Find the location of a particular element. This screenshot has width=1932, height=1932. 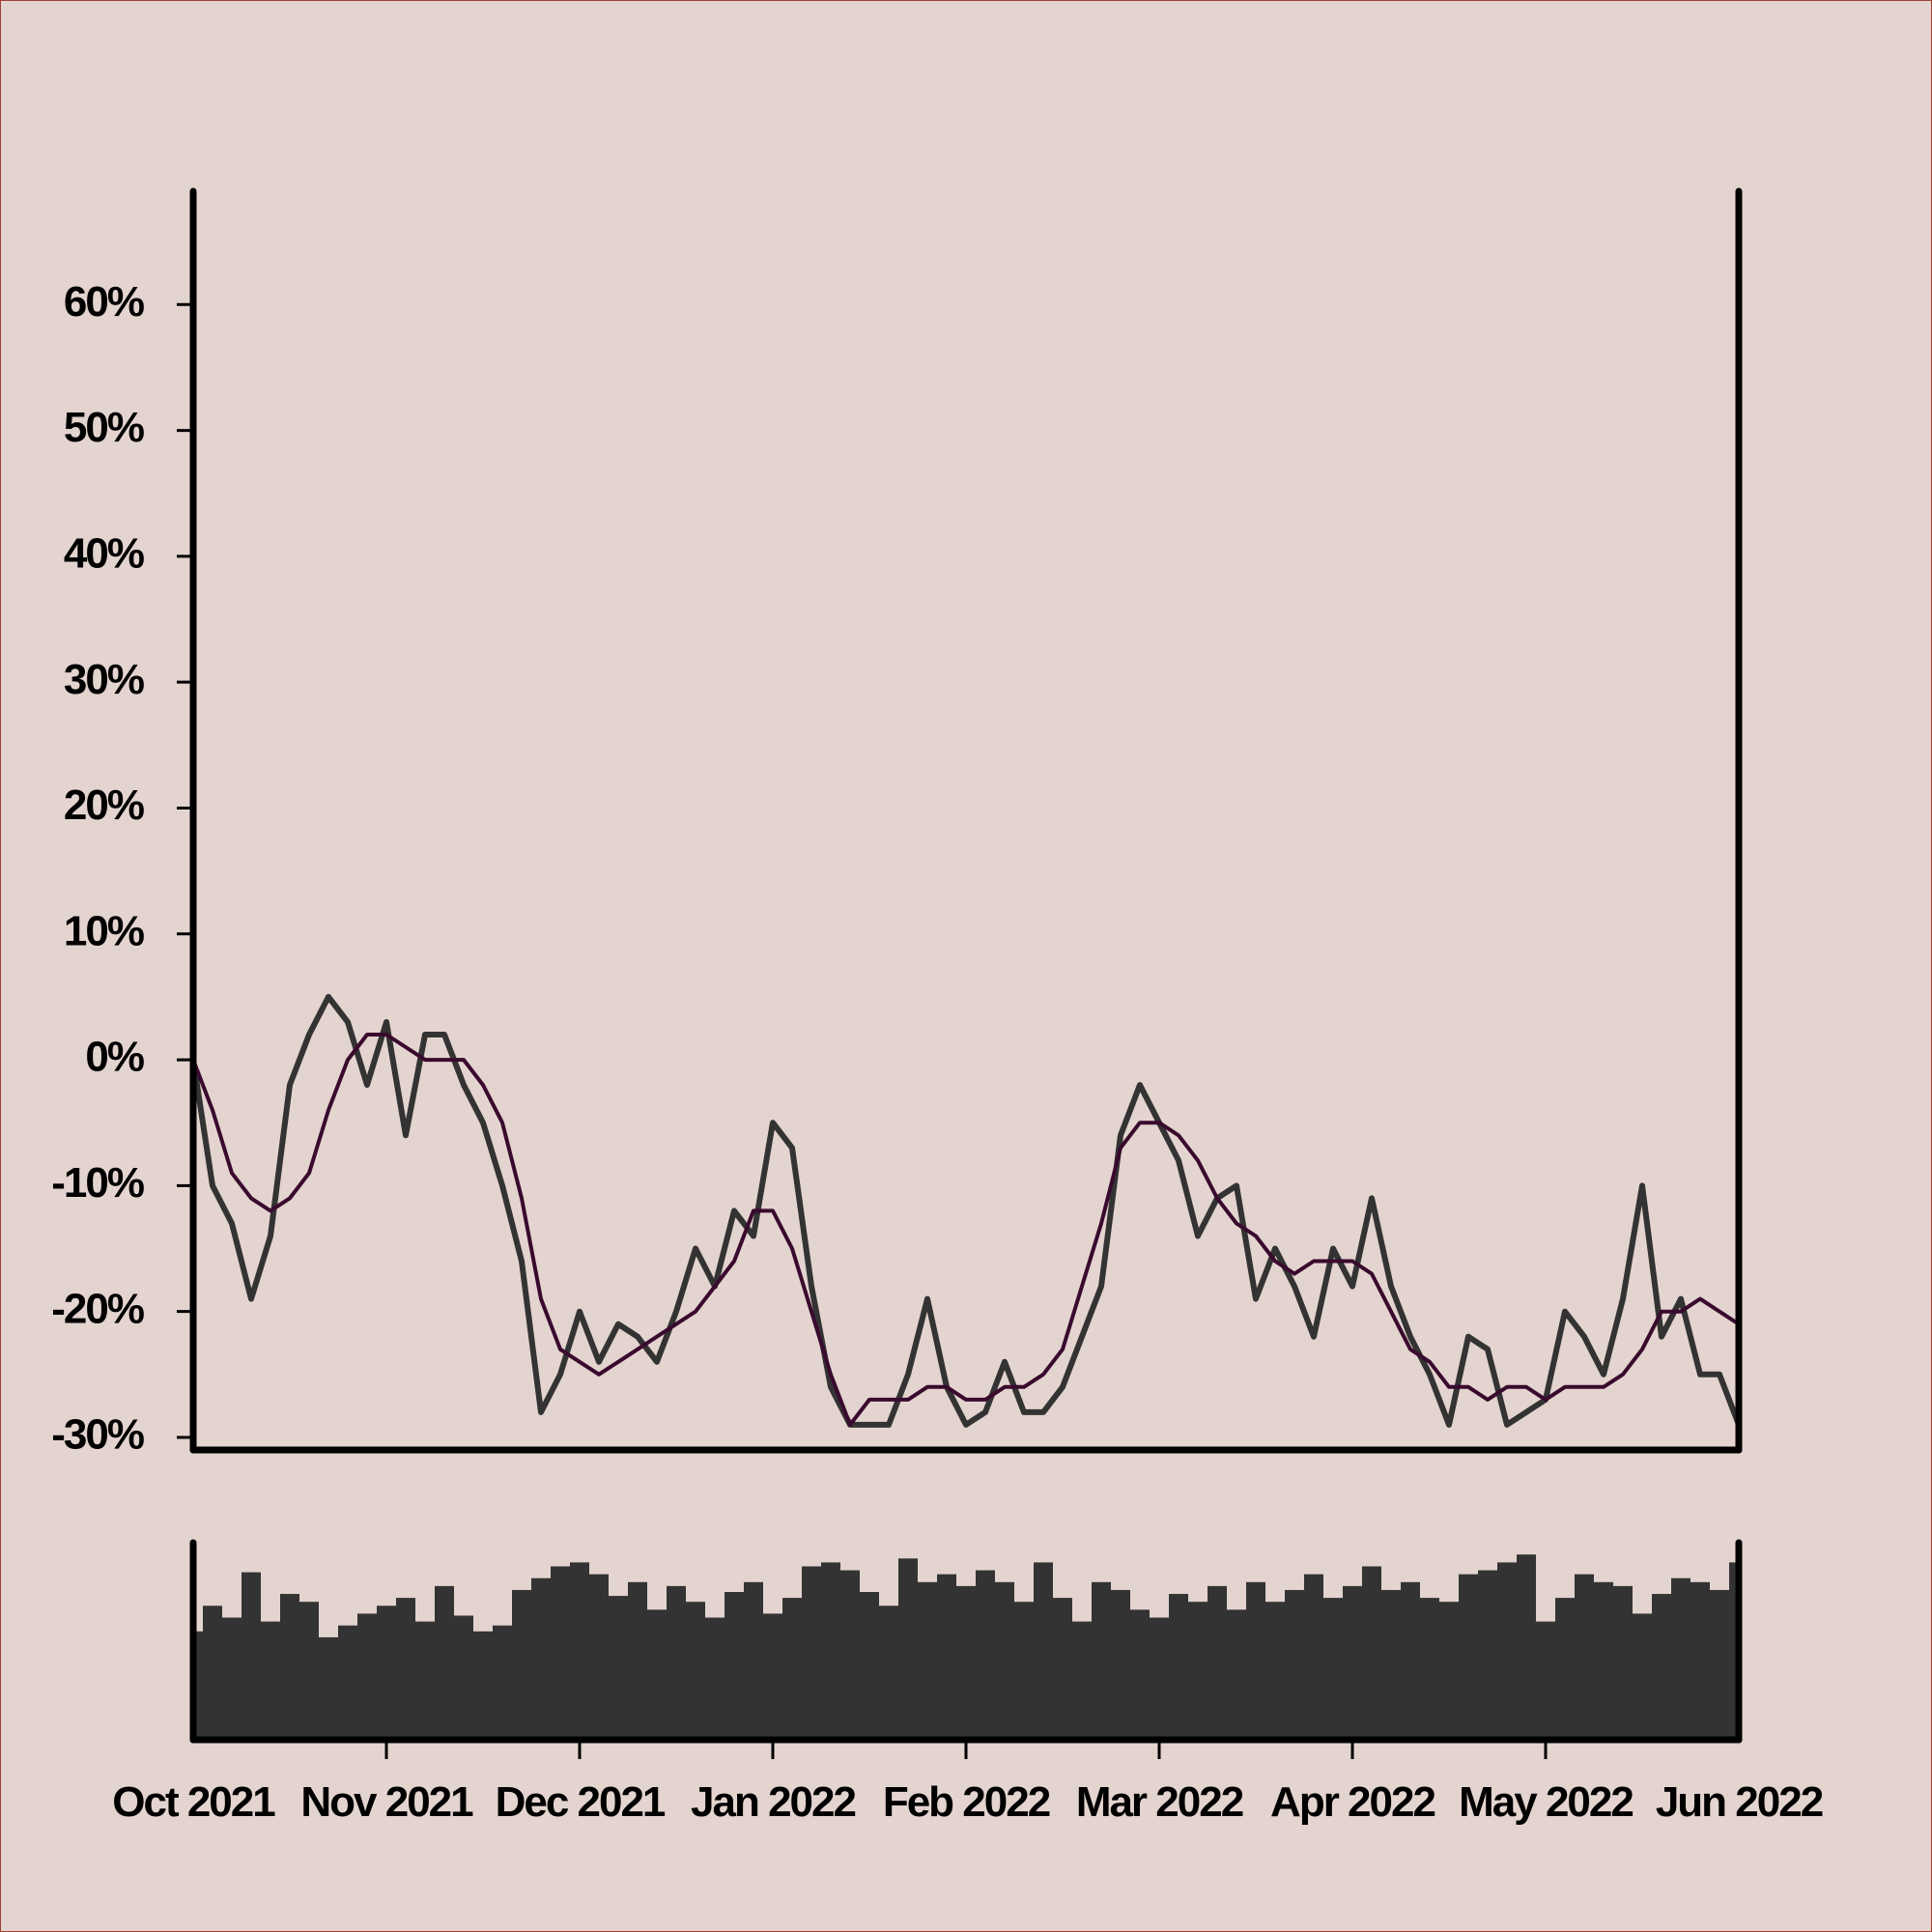

x-tick-label: Nov 2021 is located at coordinates (386, 1802).